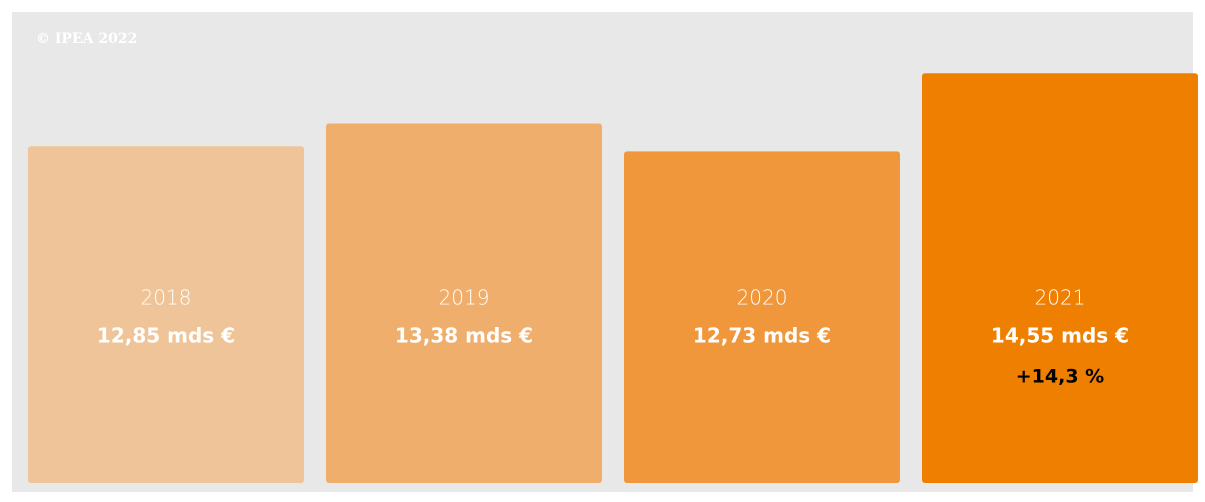  I want to click on value-label: 14,55 mds €, so click(1060, 336).